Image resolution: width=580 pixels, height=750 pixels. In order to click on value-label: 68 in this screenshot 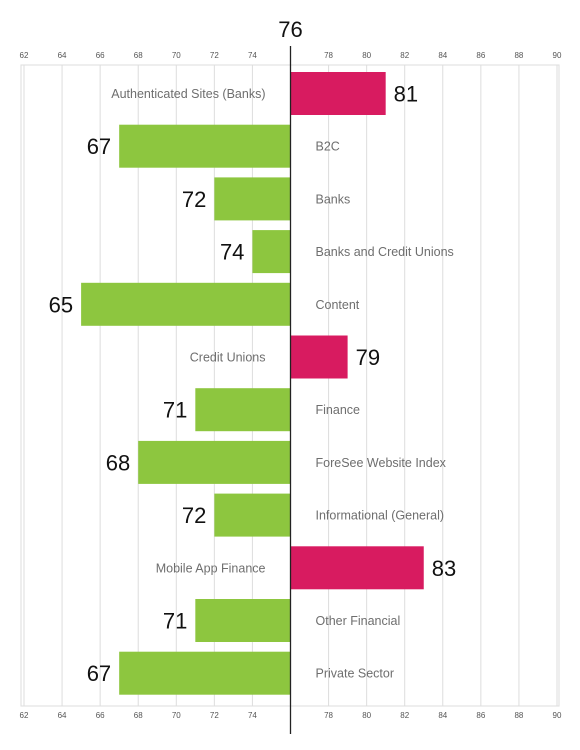, I will do `click(118, 462)`.